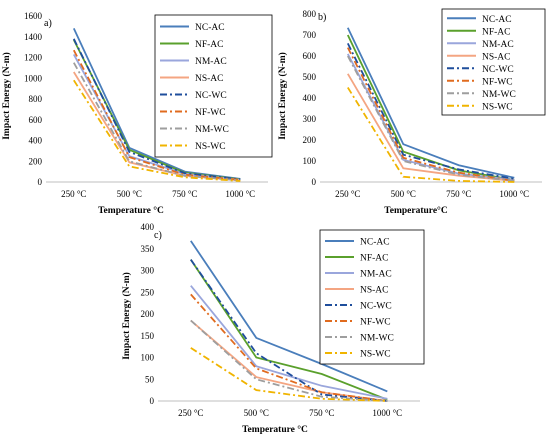 This screenshot has height=443, width=550. Describe the element at coordinates (33, 58) in the screenshot. I see `y-tick-label: 1200` at that location.